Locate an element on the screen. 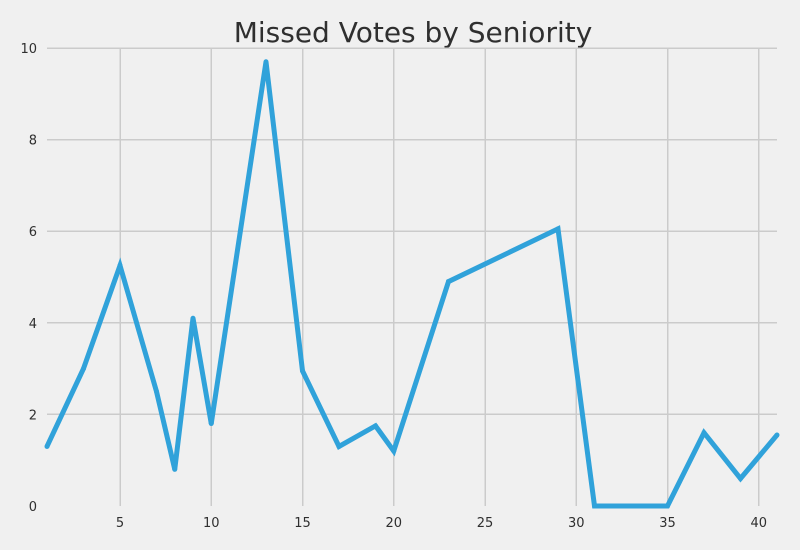 This screenshot has height=550, width=800. y-tick-label: 4 is located at coordinates (33, 324).